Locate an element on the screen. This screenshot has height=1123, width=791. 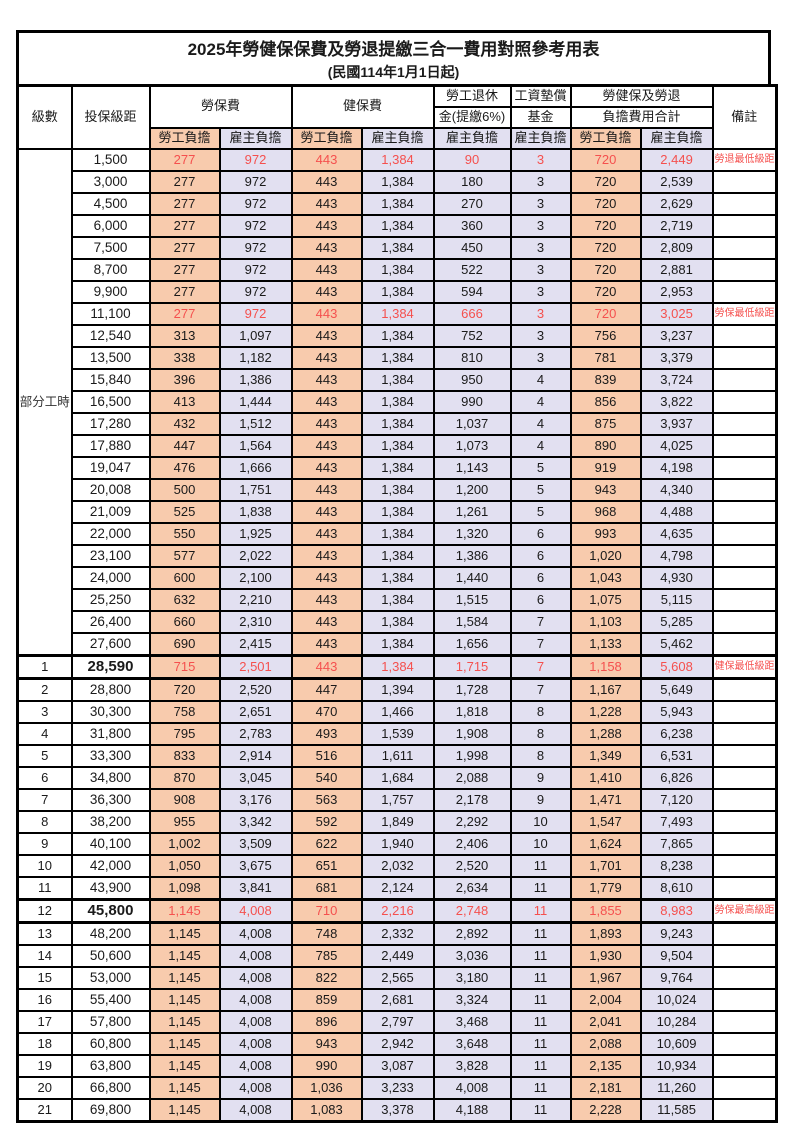
value-cell: 8,610 is located at coordinates (676, 888).